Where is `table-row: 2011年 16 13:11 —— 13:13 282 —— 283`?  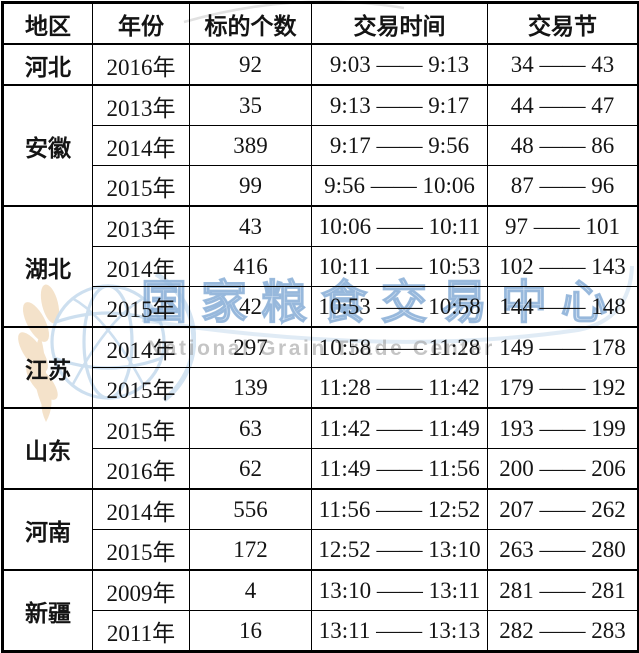
table-row: 2011年 16 13:11 —— 13:13 282 —— 283 is located at coordinates (321, 631).